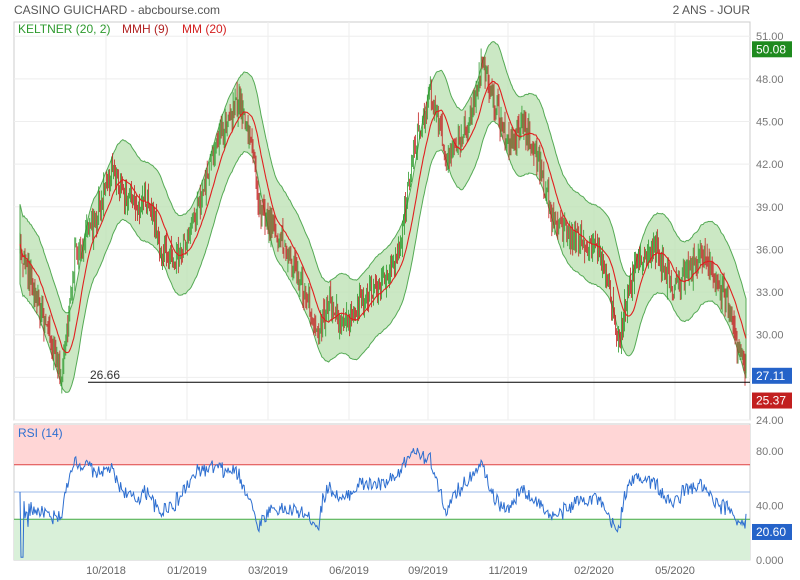 This screenshot has height=580, width=800. Describe the element at coordinates (675, 571) in the screenshot. I see `x-tick-label: 05/2020` at that location.